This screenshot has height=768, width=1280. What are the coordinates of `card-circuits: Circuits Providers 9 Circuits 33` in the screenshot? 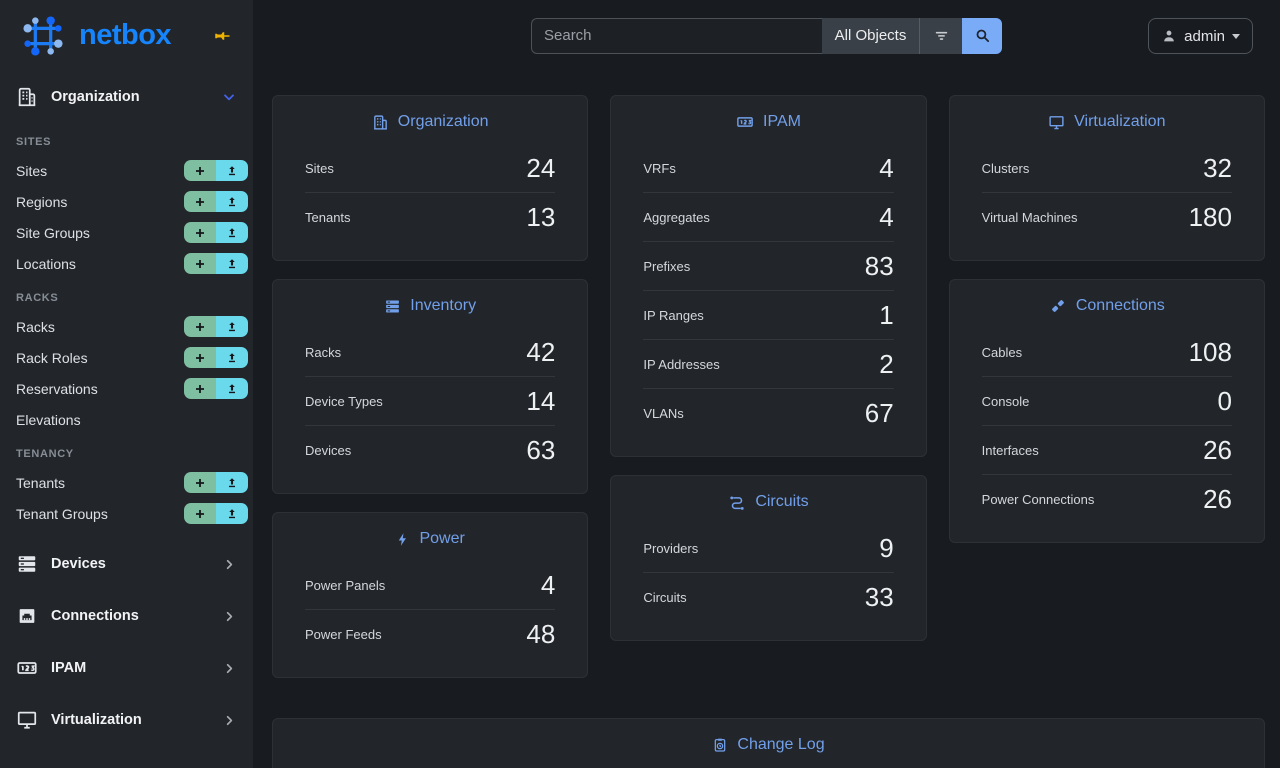 It's located at (768, 558).